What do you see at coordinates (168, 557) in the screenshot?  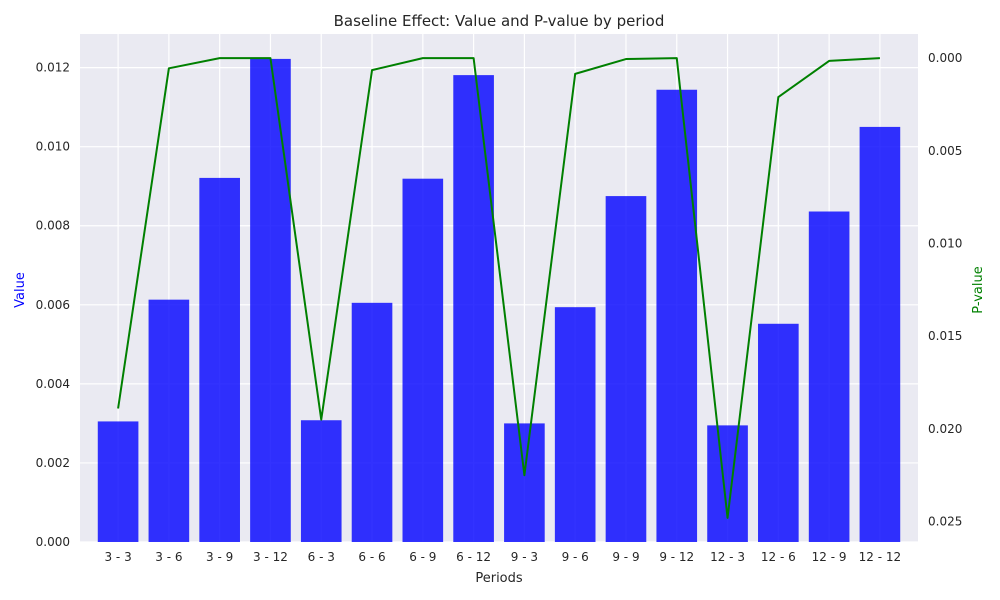 I see `x-tick-label: 3 - 6` at bounding box center [168, 557].